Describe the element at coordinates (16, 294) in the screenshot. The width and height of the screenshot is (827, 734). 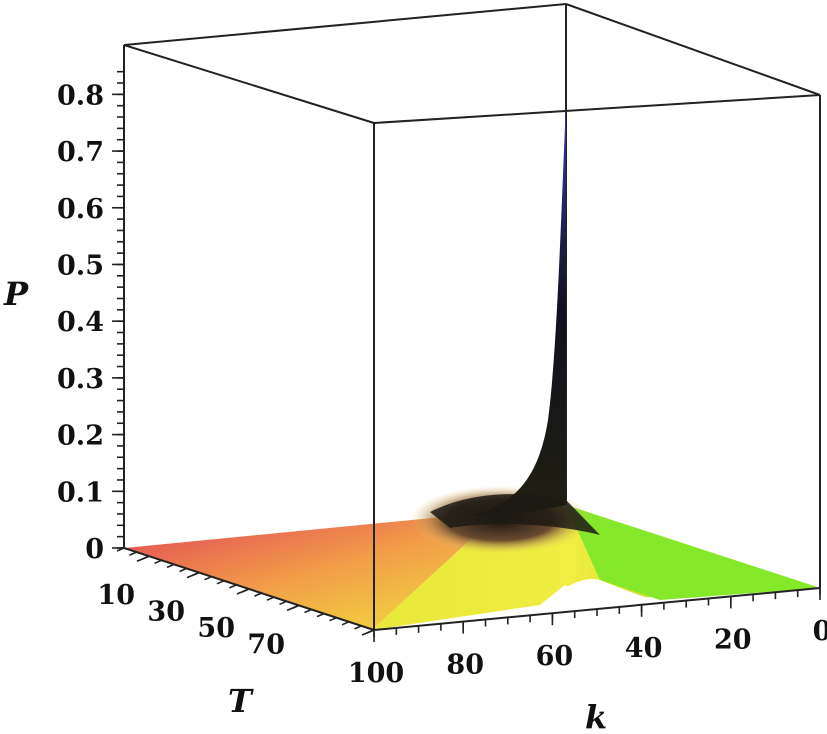
I see `z-axis-title: P` at that location.